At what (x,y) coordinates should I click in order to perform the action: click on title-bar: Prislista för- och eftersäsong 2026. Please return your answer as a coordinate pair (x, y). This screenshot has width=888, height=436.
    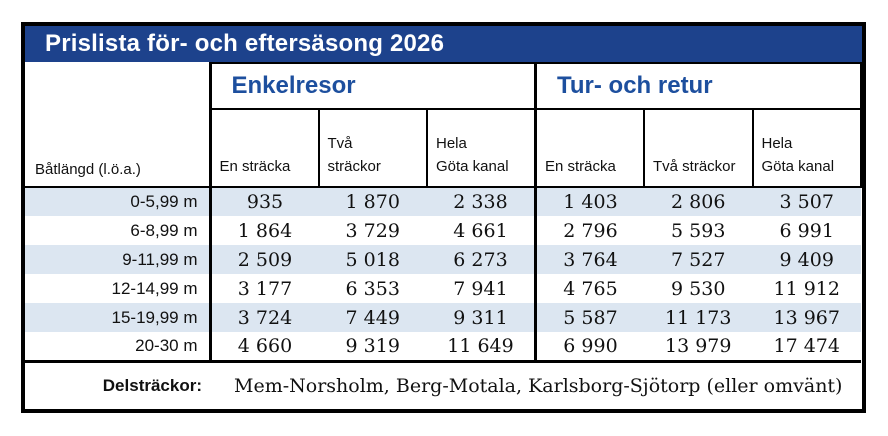
    Looking at the image, I should click on (443, 44).